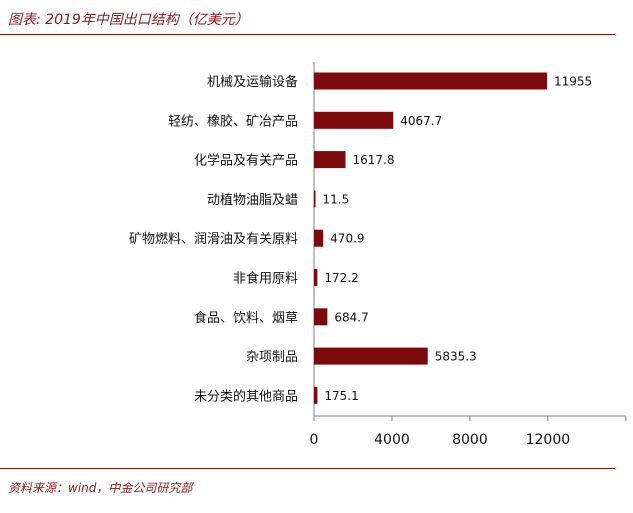  Describe the element at coordinates (456, 357) in the screenshot. I see `data-label: 5835.3` at that location.